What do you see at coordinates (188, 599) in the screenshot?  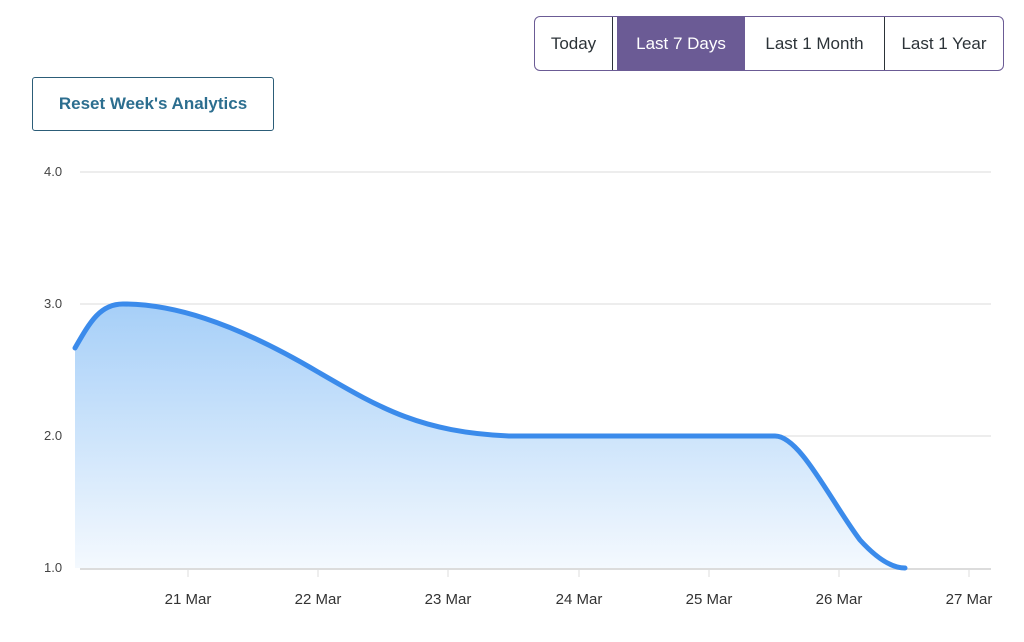 I see `x-tick-label: 21 Mar` at bounding box center [188, 599].